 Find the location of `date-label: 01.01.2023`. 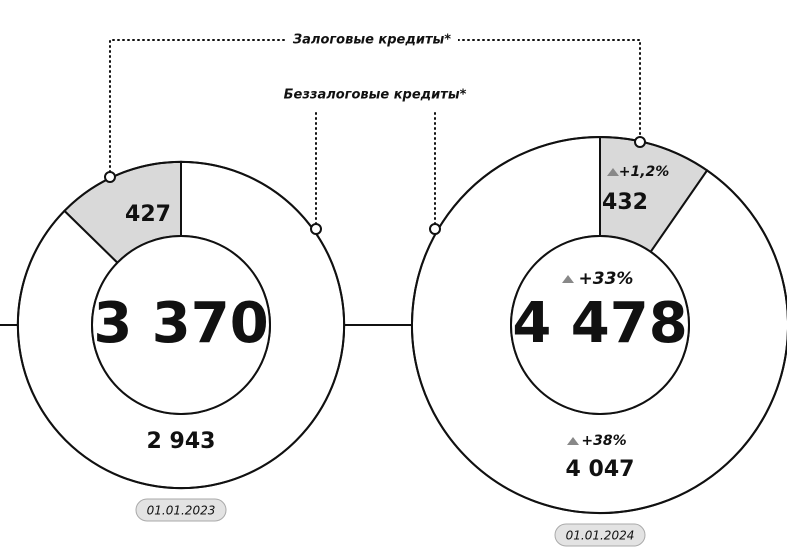

date-label: 01.01.2023 is located at coordinates (181, 511).